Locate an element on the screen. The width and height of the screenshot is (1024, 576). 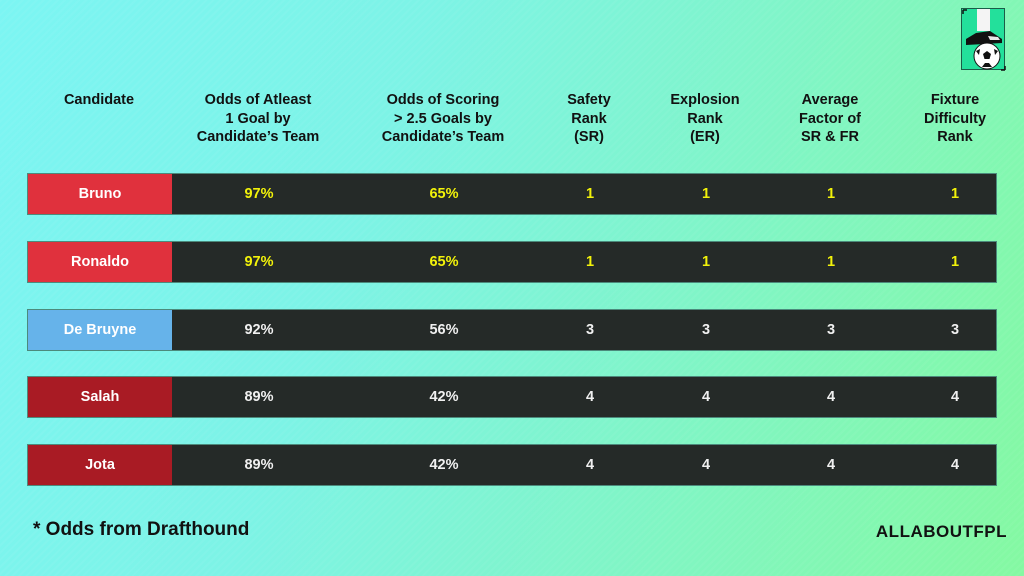
fixture-difficulty-cell: 3 is located at coordinates (955, 330).